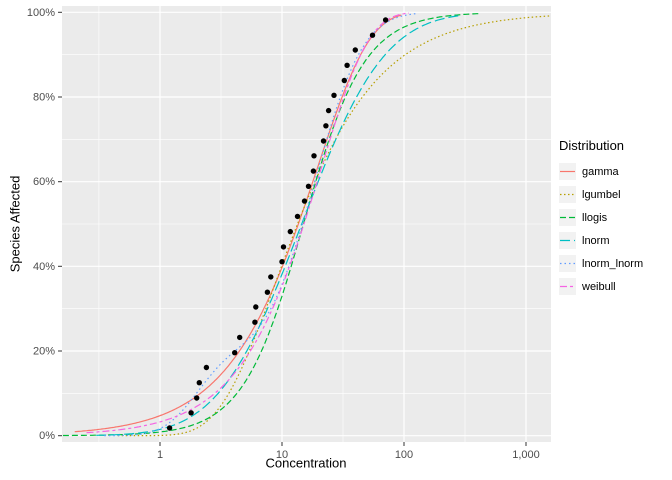 The width and height of the screenshot is (672, 480). I want to click on x-tick-label: 1,000, so click(526, 455).